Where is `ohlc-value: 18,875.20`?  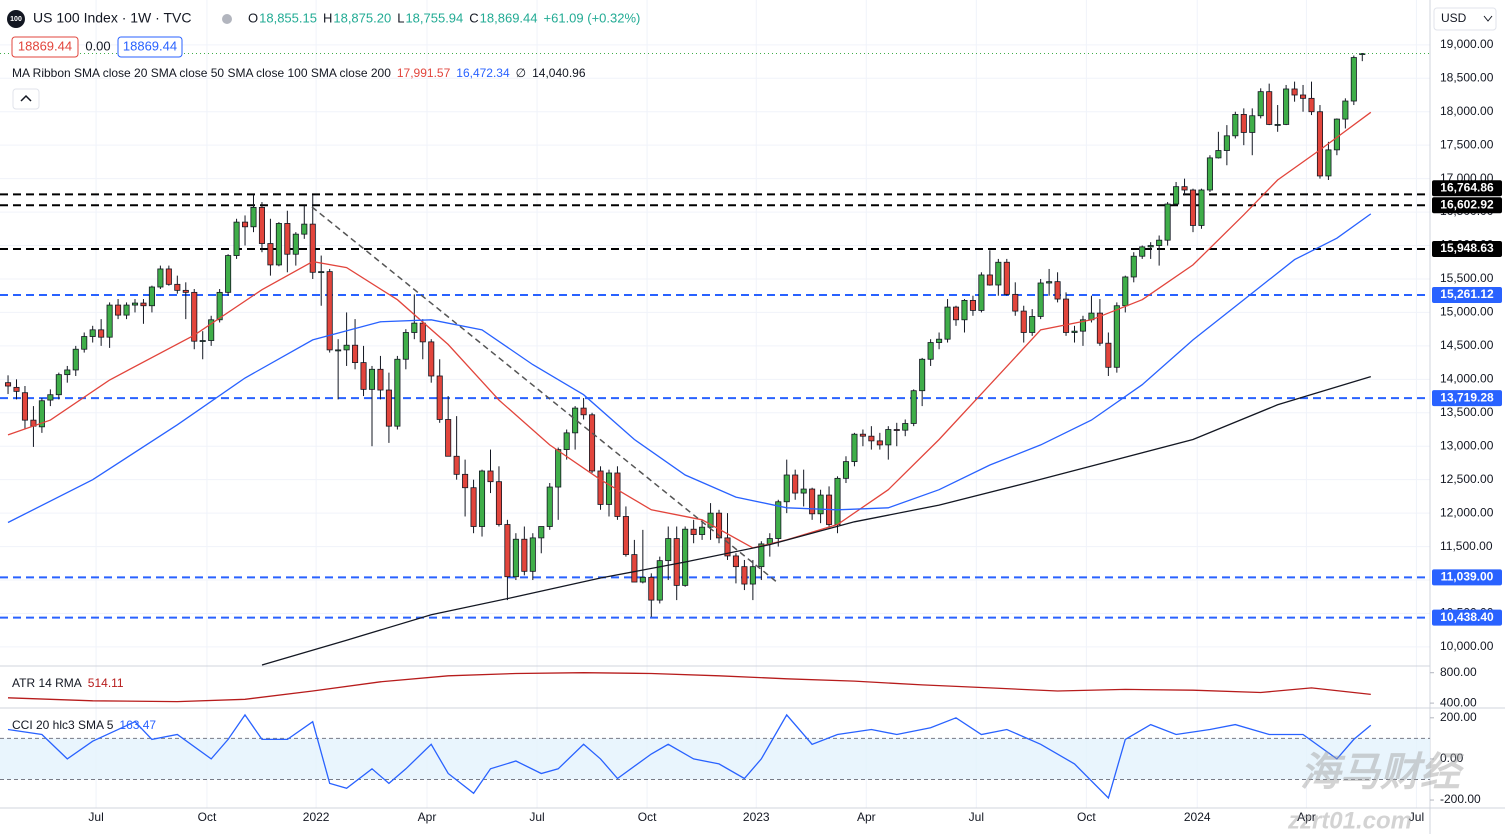
ohlc-value: 18,875.20 is located at coordinates (362, 17).